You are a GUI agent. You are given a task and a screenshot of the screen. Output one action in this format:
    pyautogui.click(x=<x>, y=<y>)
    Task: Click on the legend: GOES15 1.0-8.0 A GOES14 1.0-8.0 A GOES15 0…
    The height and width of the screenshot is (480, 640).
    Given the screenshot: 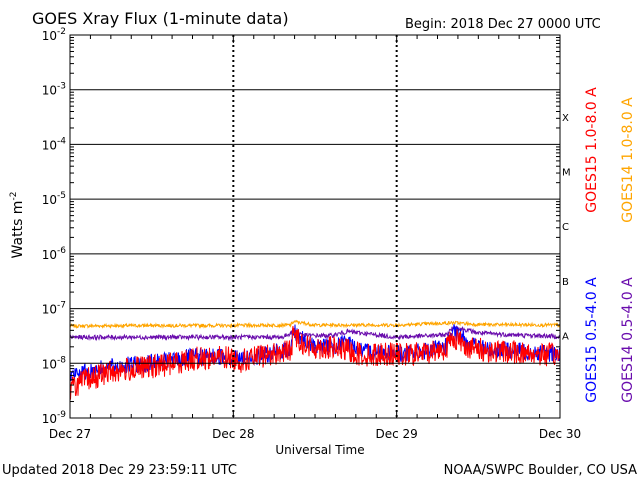 What is the action you would take?
    pyautogui.click(x=610, y=245)
    